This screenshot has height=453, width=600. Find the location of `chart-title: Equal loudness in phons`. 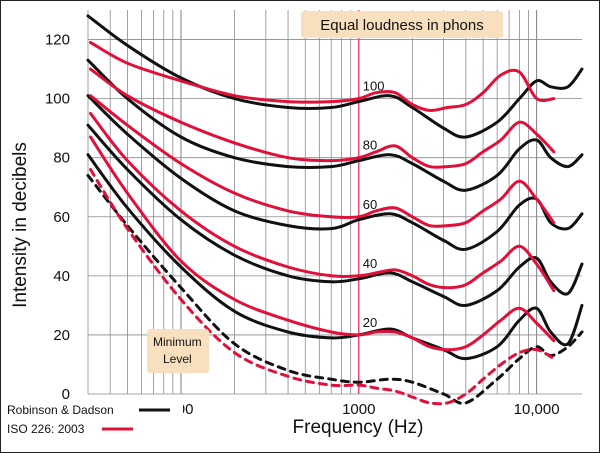

chart-title: Equal loudness in phons is located at coordinates (401, 25).